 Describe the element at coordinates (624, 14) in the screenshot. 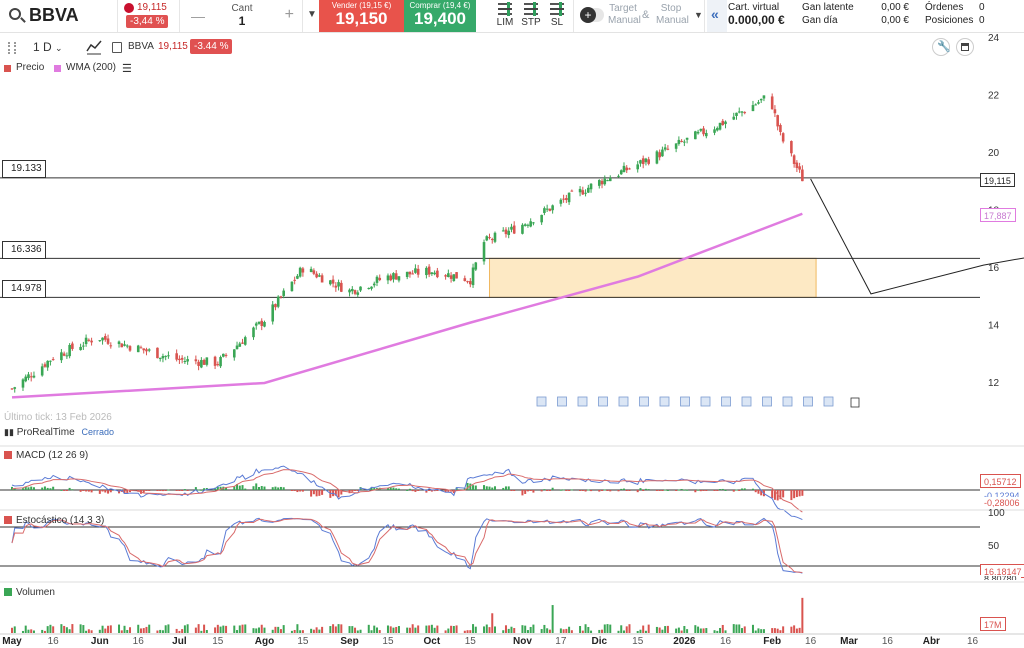

I see `target-label: Target Manual` at that location.